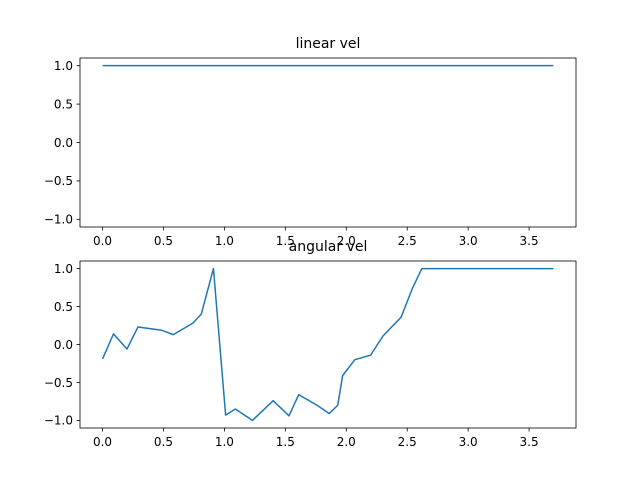 Image resolution: width=640 pixels, height=485 pixels. Describe the element at coordinates (63, 104) in the screenshot. I see `linear-vel-y-tick-label: 0.5` at that location.